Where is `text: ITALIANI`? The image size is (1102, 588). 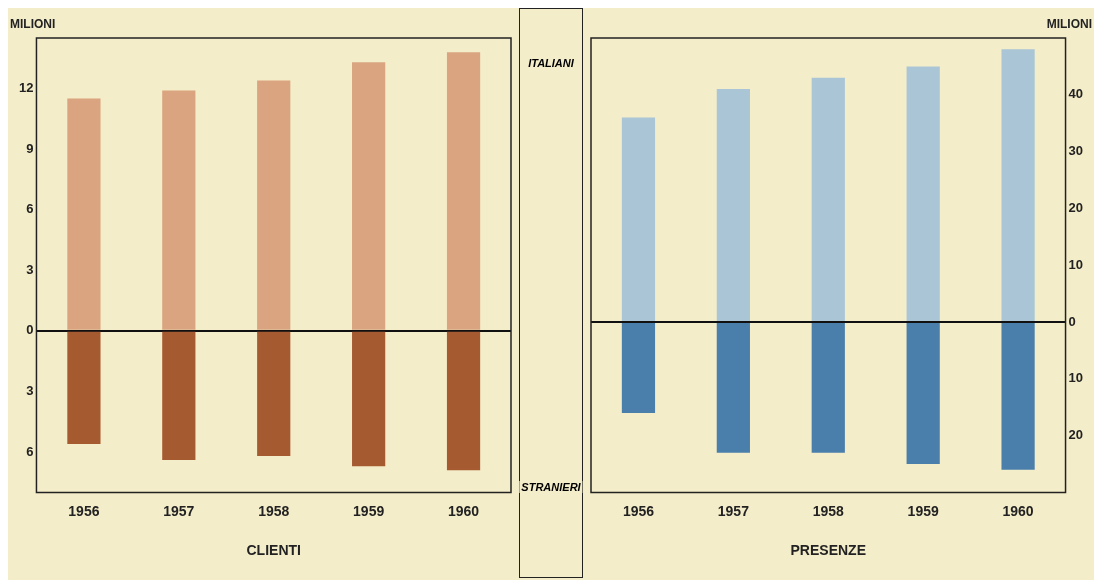
text: ITALIANI is located at coordinates (551, 63).